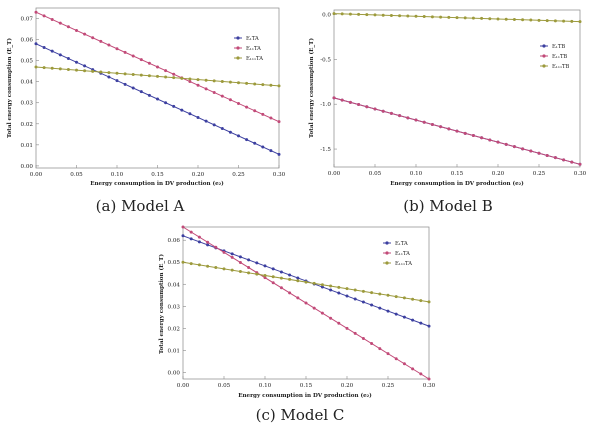 The width and height of the screenshot is (601, 430). What do you see at coordinates (174, 307) in the screenshot?
I see `y-tick-label: 0.03` at bounding box center [174, 307].